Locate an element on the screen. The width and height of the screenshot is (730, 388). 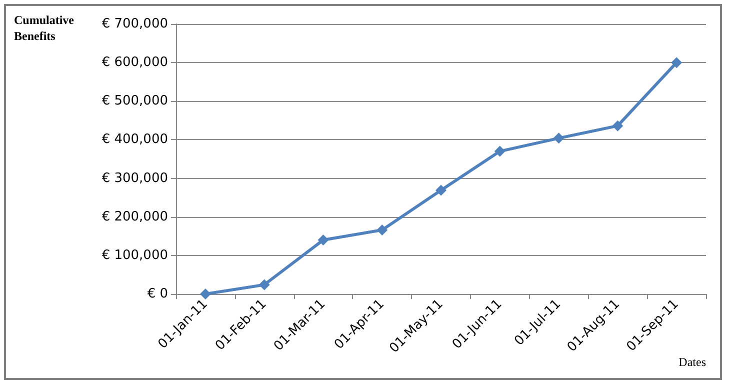
y-tick-label: € 400,000 is located at coordinates (135, 140).